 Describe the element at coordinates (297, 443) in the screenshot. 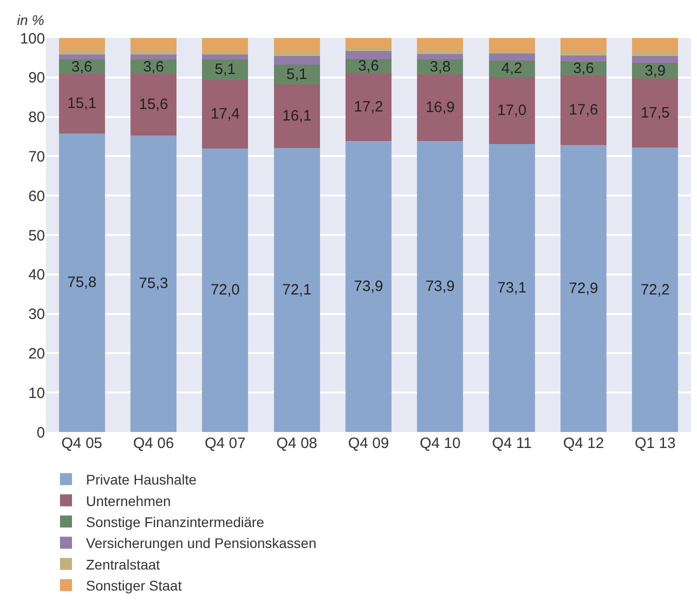

I see `x-tick-label: Q4 08` at that location.